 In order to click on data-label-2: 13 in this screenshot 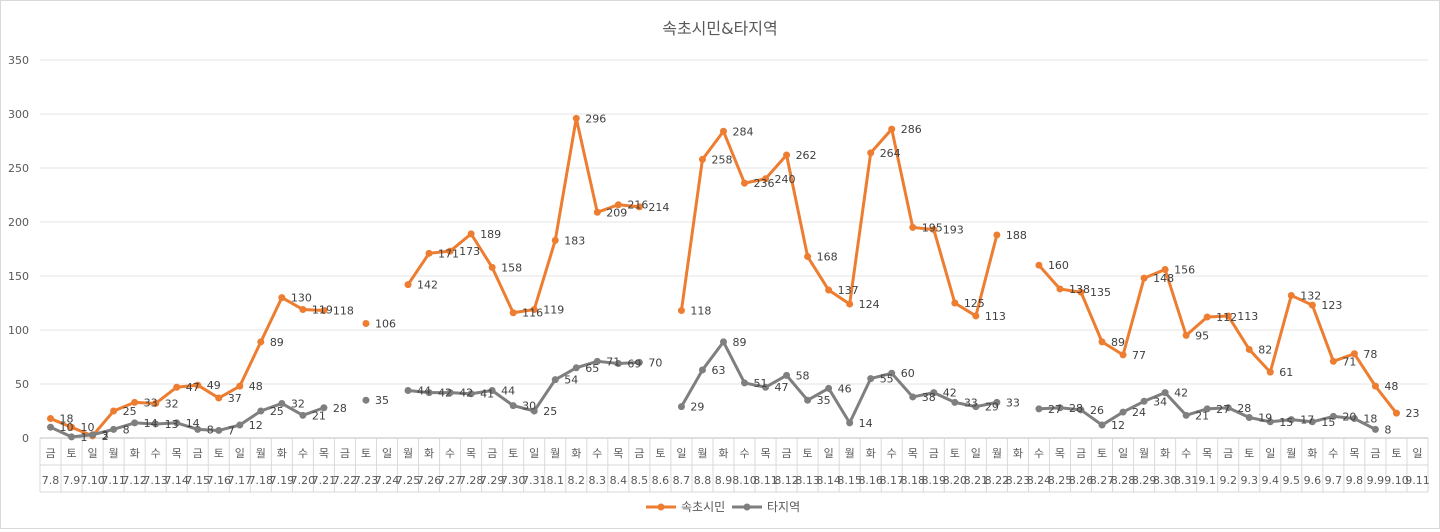, I will do `click(172, 424)`.